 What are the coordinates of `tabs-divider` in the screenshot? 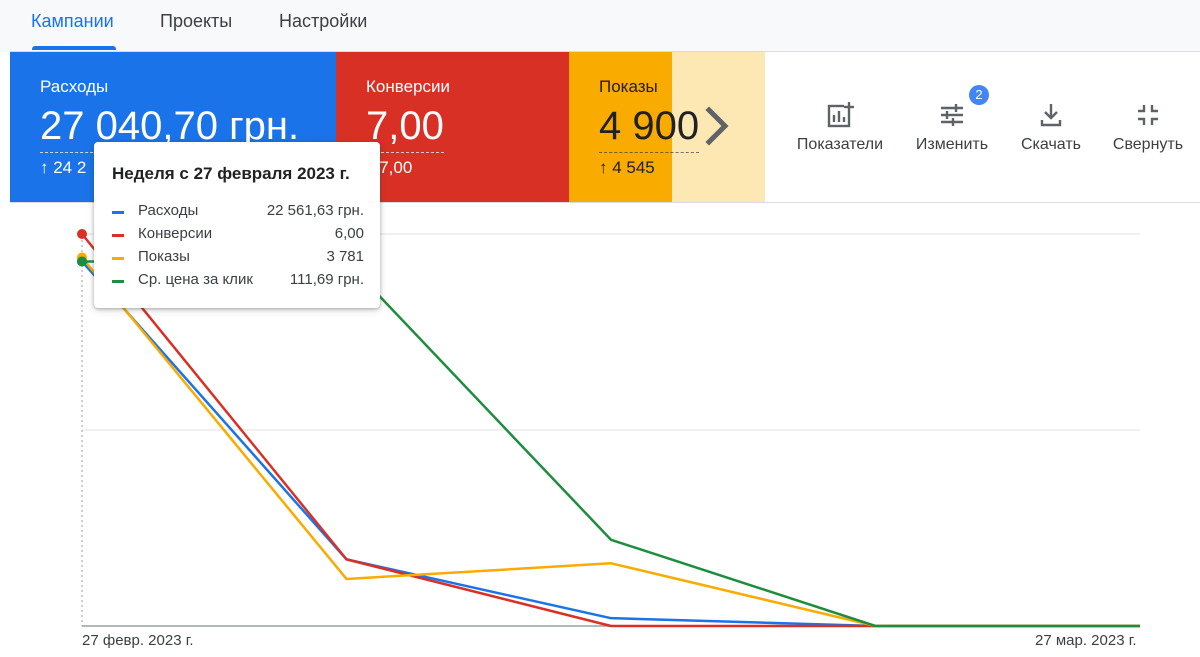 It's located at (605, 51).